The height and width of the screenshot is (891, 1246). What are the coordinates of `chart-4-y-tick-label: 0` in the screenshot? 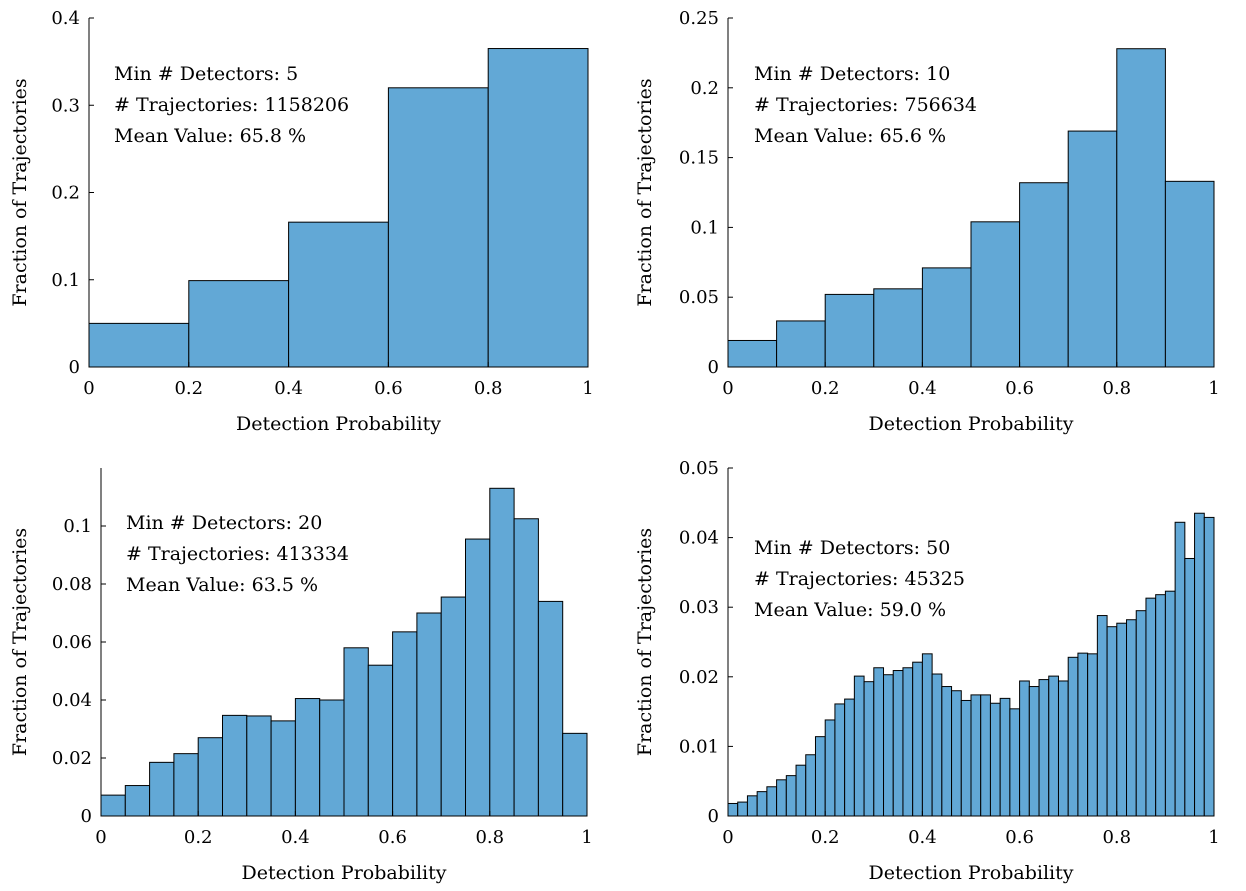 It's located at (713, 816).